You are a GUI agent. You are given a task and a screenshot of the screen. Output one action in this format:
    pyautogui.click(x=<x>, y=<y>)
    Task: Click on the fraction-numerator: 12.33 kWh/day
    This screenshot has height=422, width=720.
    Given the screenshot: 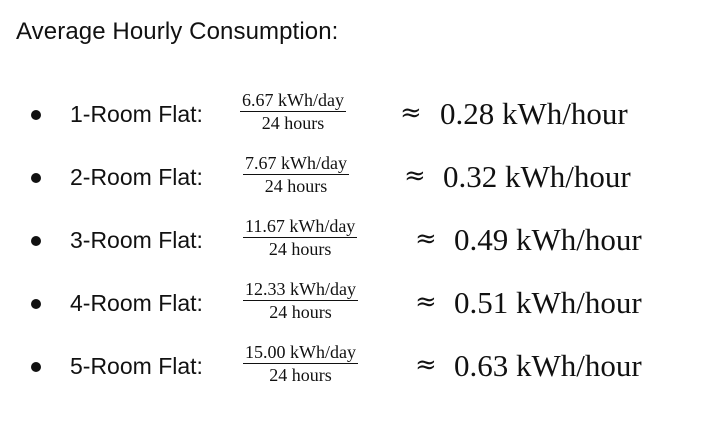 What is the action you would take?
    pyautogui.click(x=300, y=289)
    